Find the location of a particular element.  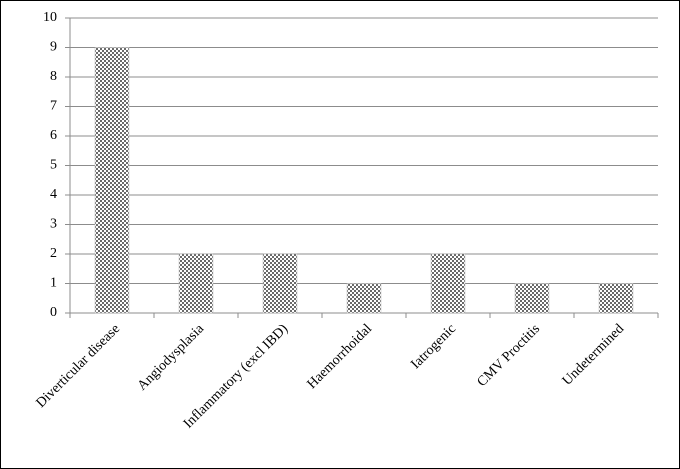

y-tick-label: 5 is located at coordinates (53, 165).